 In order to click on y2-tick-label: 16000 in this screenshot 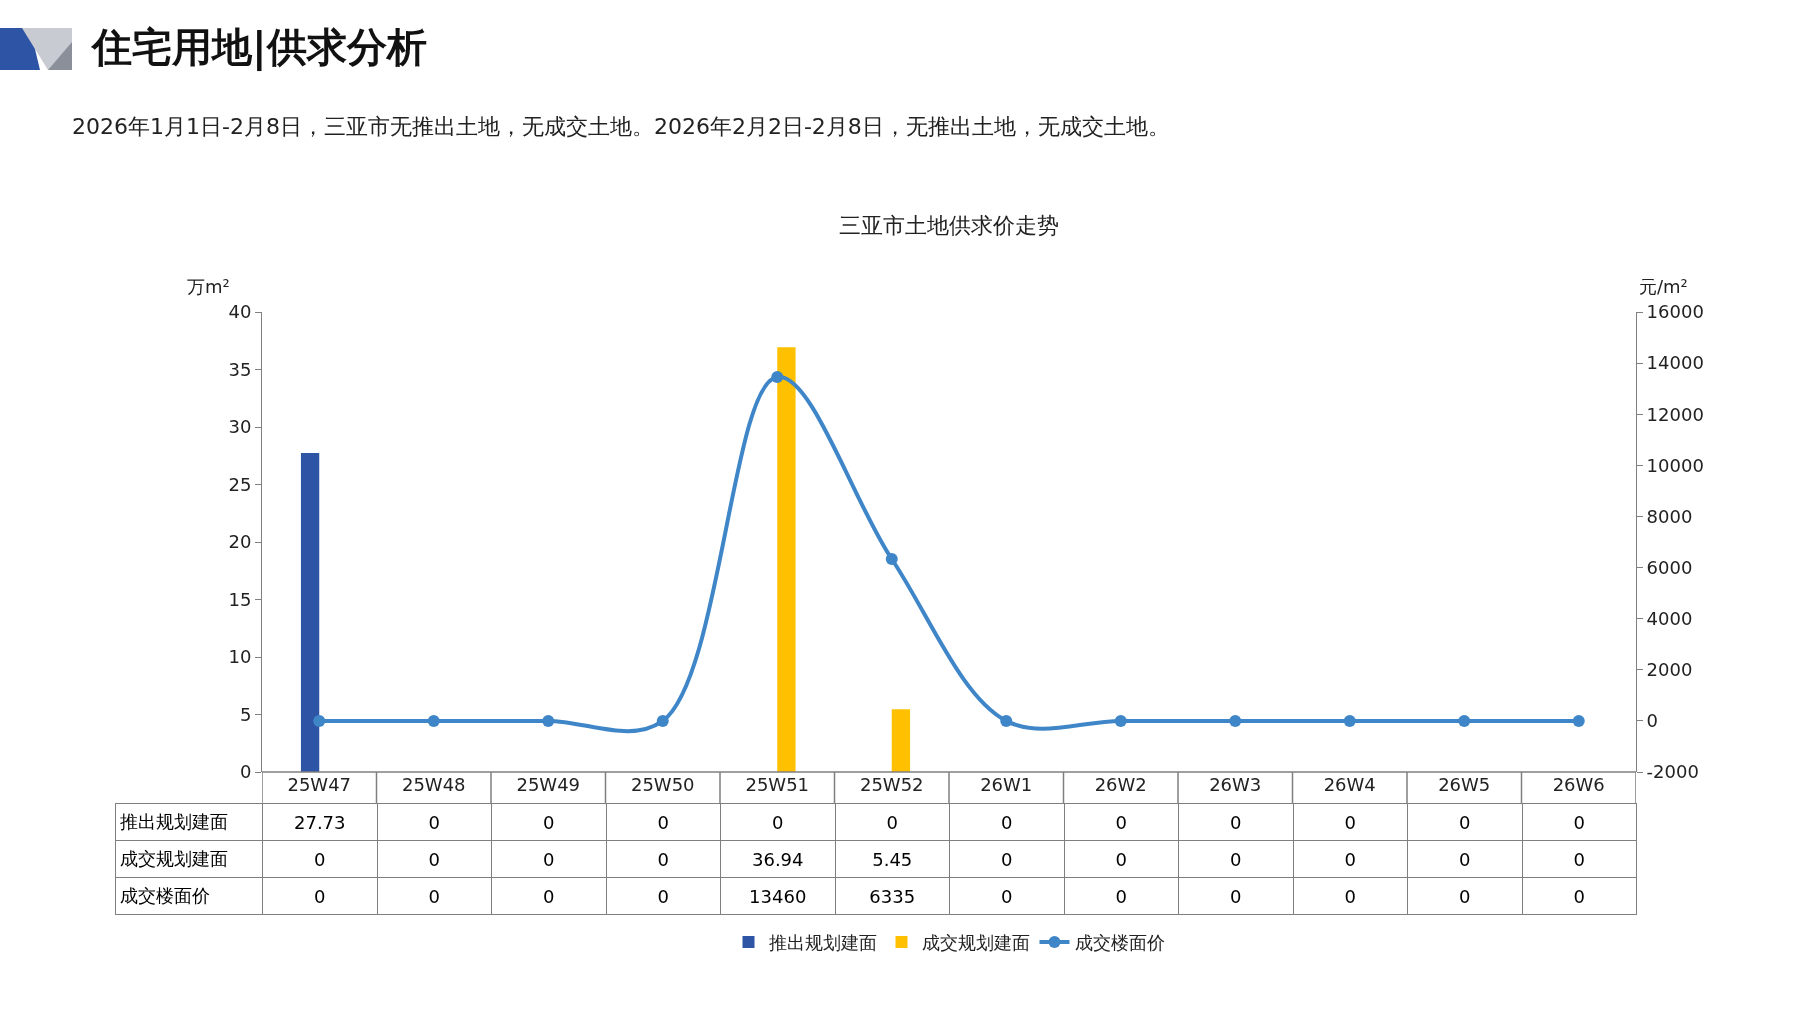, I will do `click(1675, 312)`.